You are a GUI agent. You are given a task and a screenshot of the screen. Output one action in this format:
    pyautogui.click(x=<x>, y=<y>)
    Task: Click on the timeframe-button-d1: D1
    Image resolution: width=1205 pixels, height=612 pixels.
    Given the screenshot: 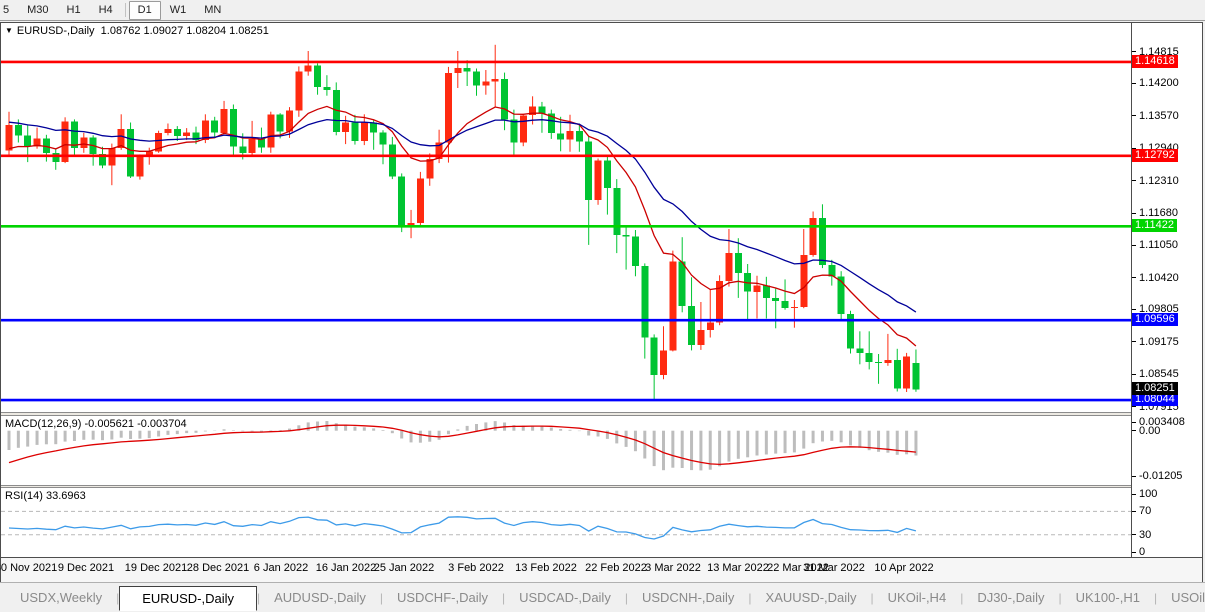 What is the action you would take?
    pyautogui.click(x=144, y=10)
    